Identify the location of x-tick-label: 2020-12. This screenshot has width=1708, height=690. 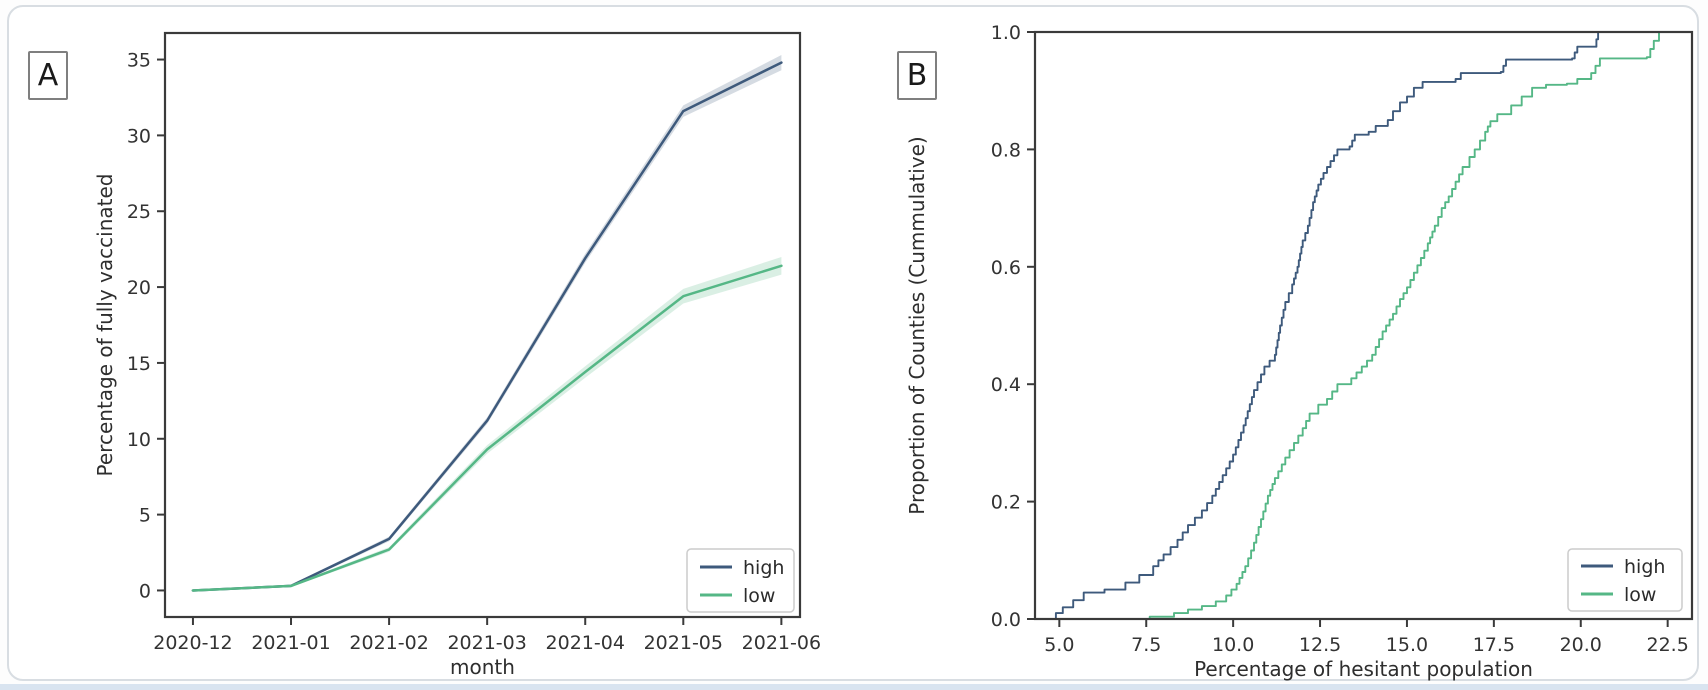
(192, 643).